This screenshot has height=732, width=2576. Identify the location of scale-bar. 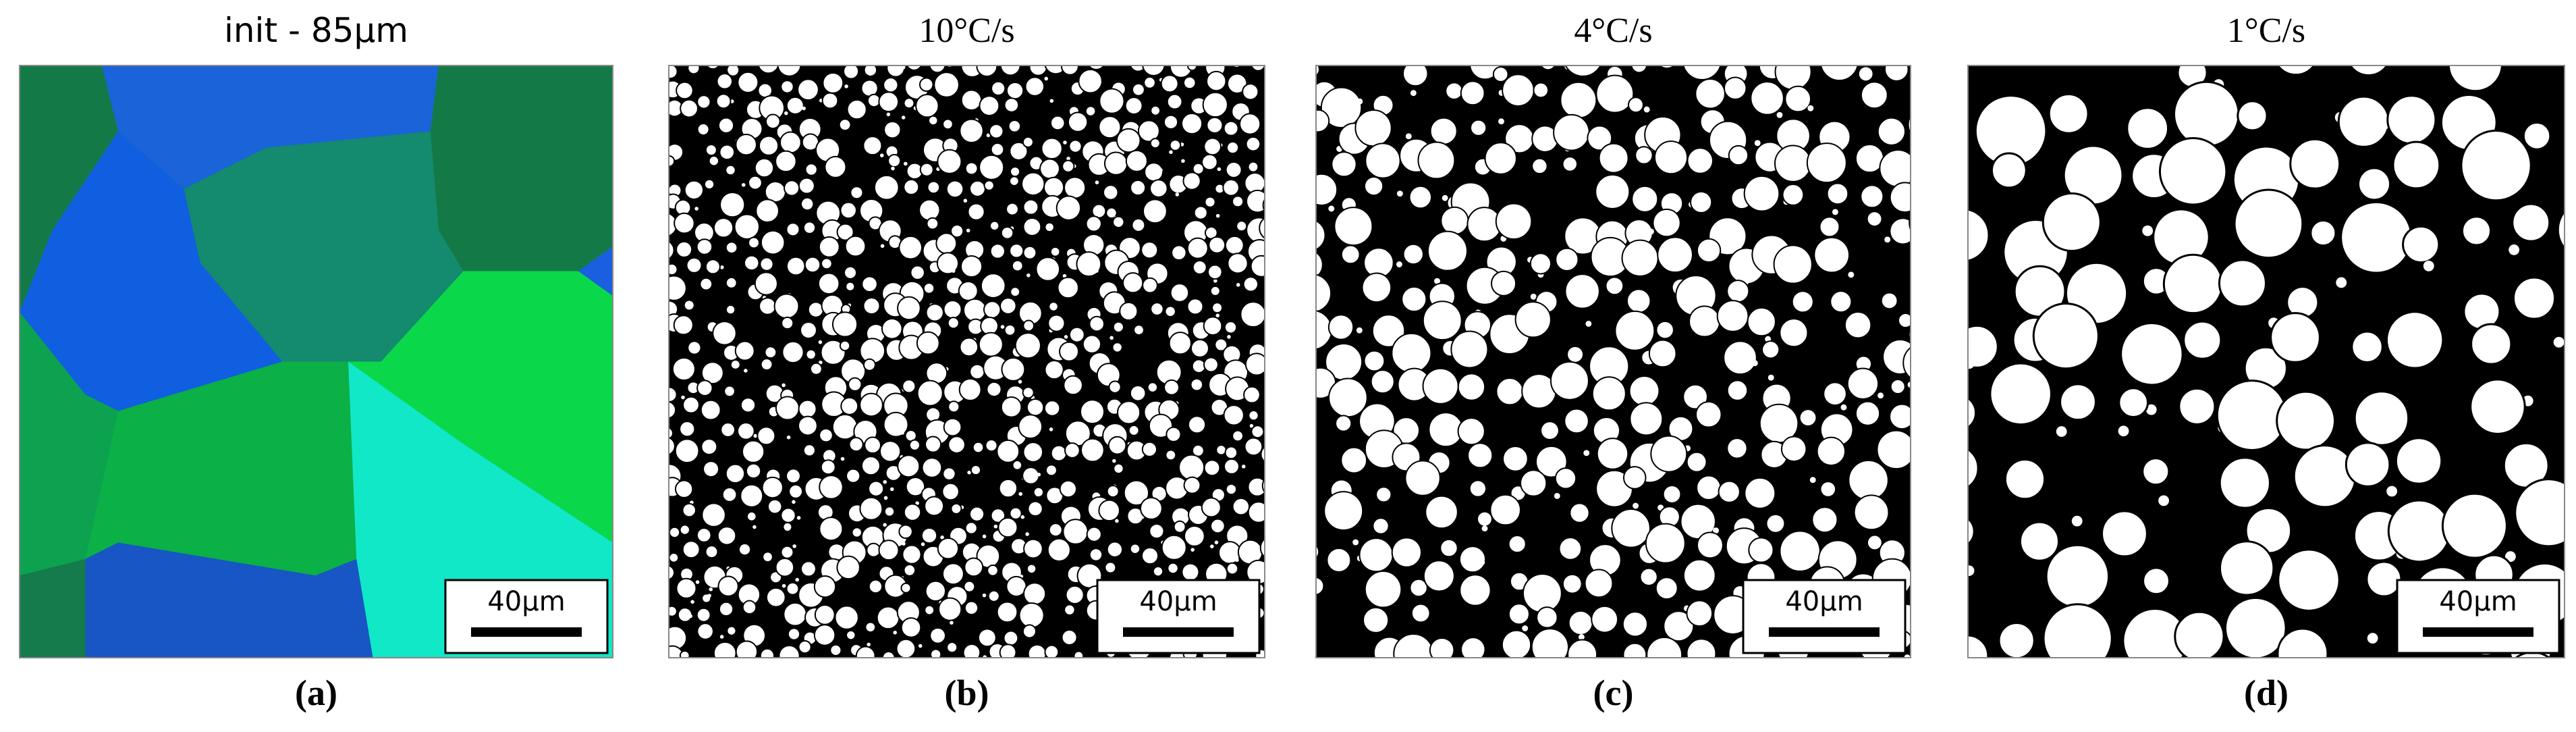
(1178, 632).